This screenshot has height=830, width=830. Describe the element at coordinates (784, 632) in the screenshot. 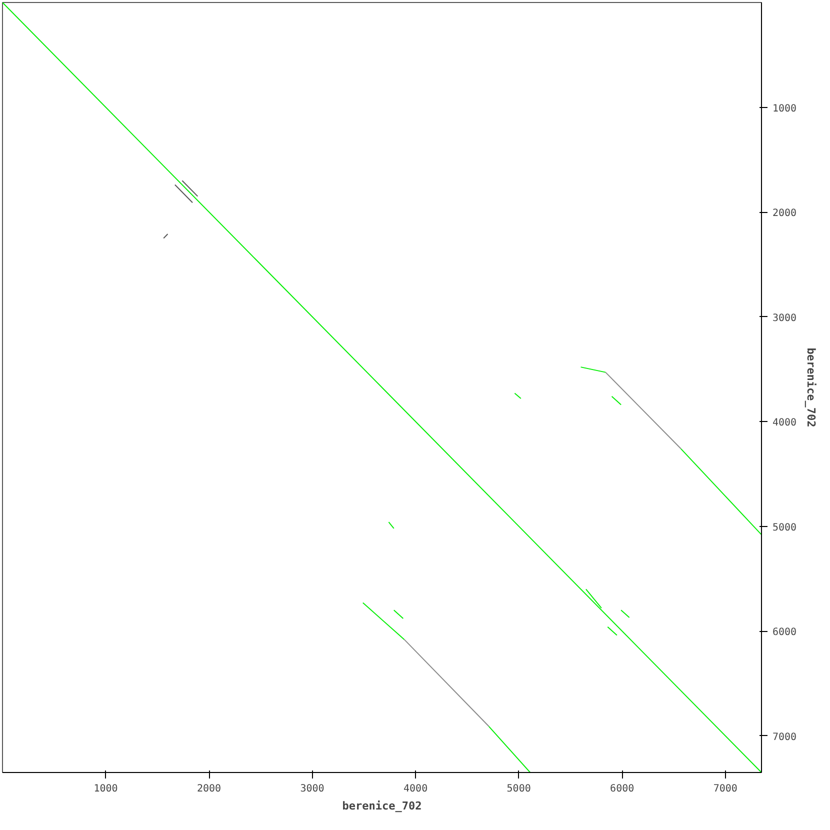

I see `y-tick-label: 6000` at that location.